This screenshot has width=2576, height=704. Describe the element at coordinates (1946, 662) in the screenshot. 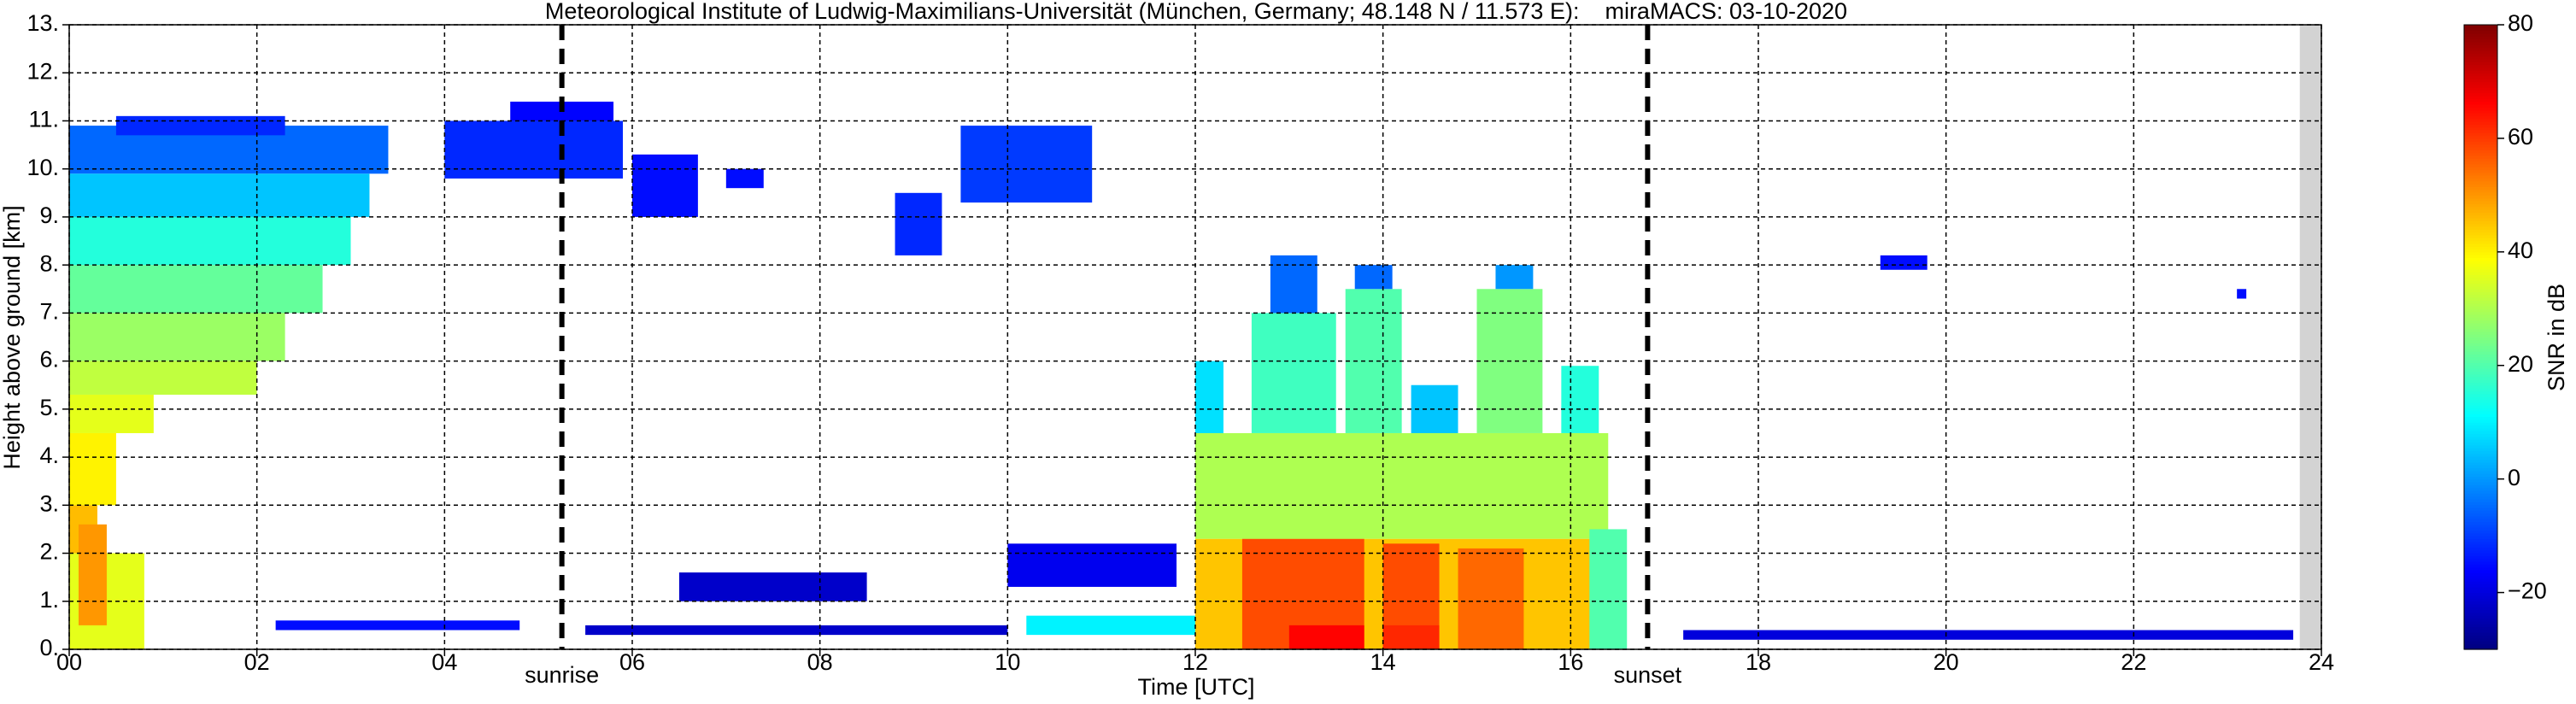

I see `x-tick-label: 20` at that location.